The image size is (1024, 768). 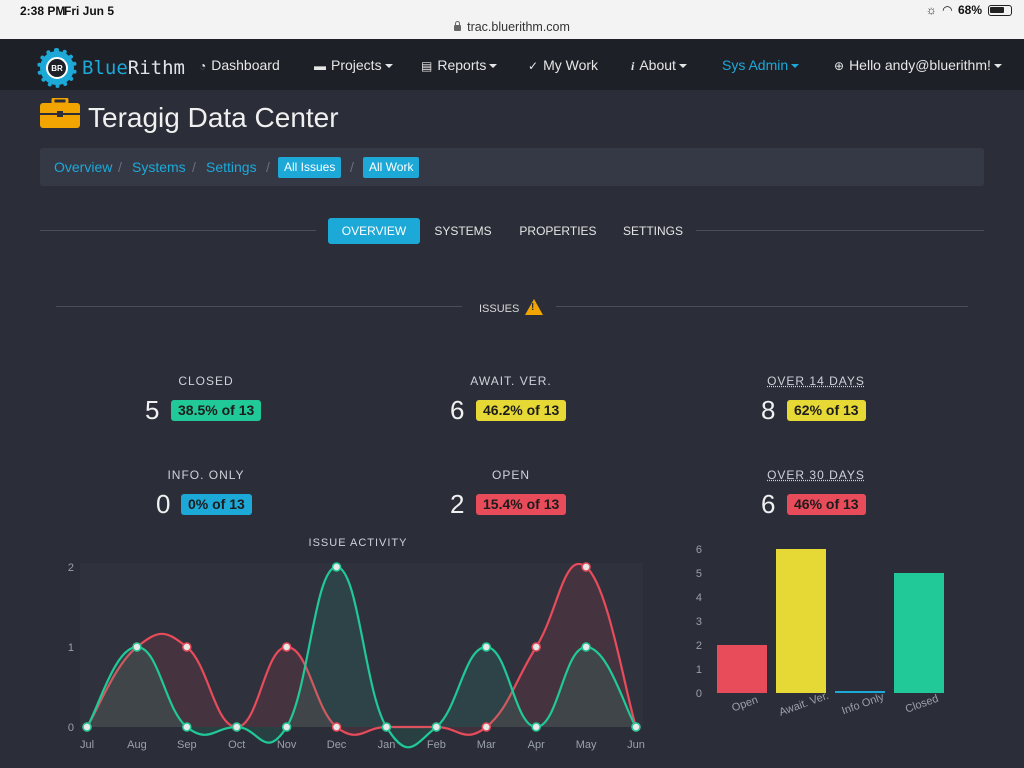 I want to click on y-tick-label: 5, so click(x=699, y=574).